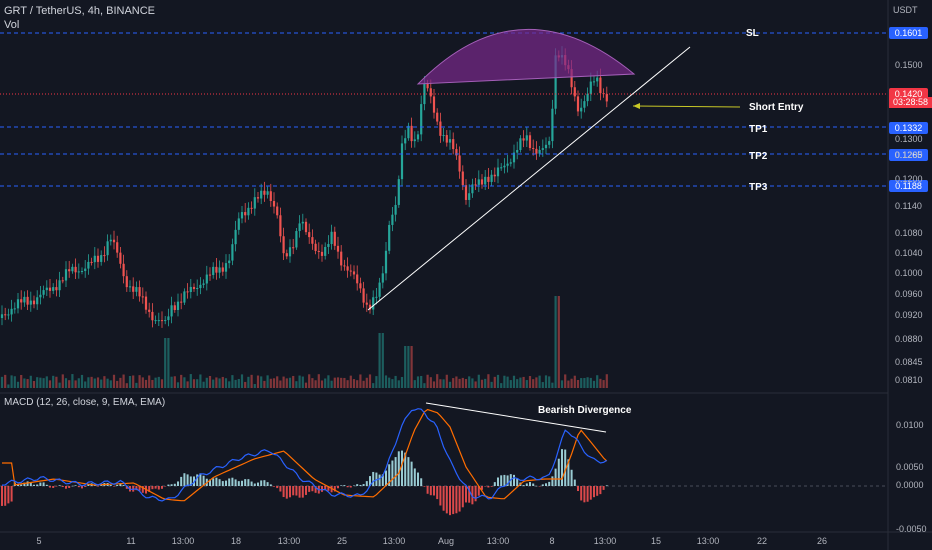 The image size is (932, 550). What do you see at coordinates (909, 380) in the screenshot?
I see `price-tick-label: 0.0810` at bounding box center [909, 380].